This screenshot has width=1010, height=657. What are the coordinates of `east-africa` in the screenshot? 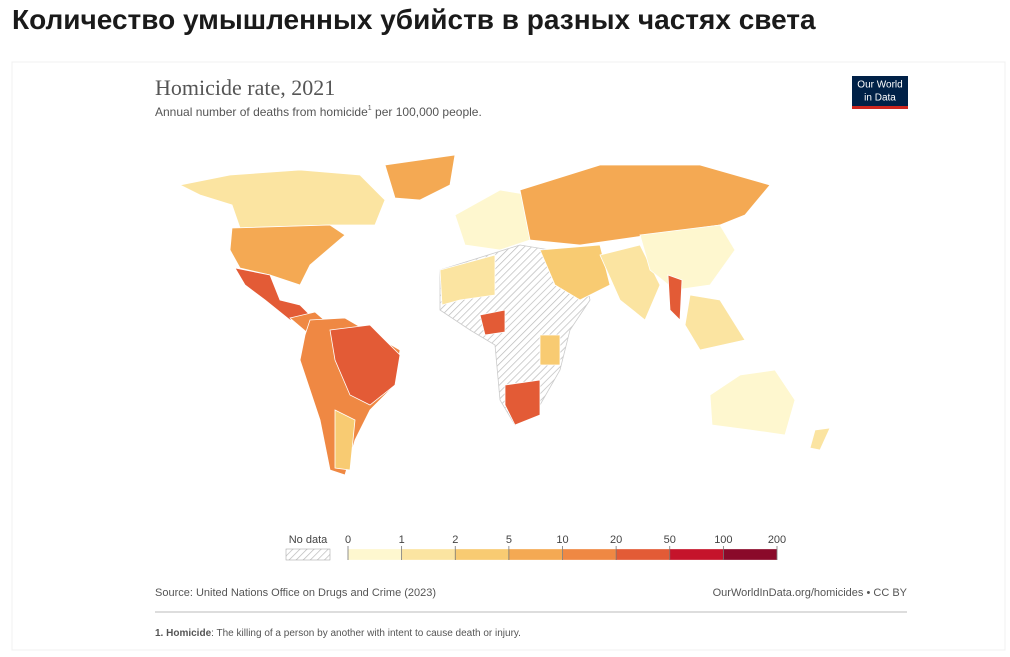 It's located at (550, 350).